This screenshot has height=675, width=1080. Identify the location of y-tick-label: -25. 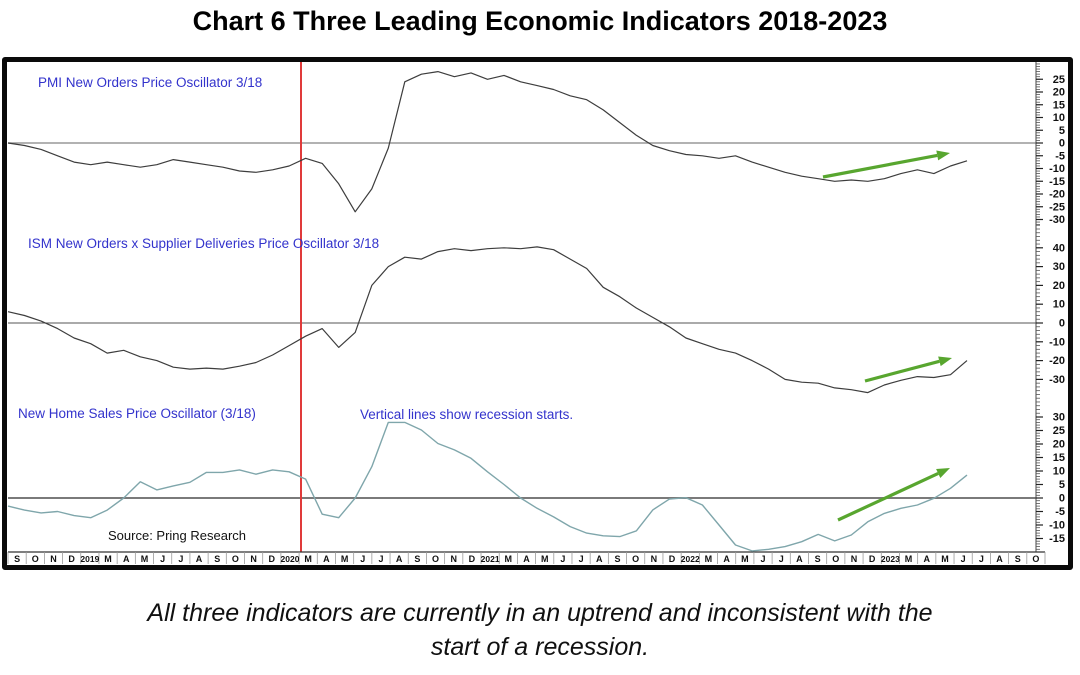
(1057, 207).